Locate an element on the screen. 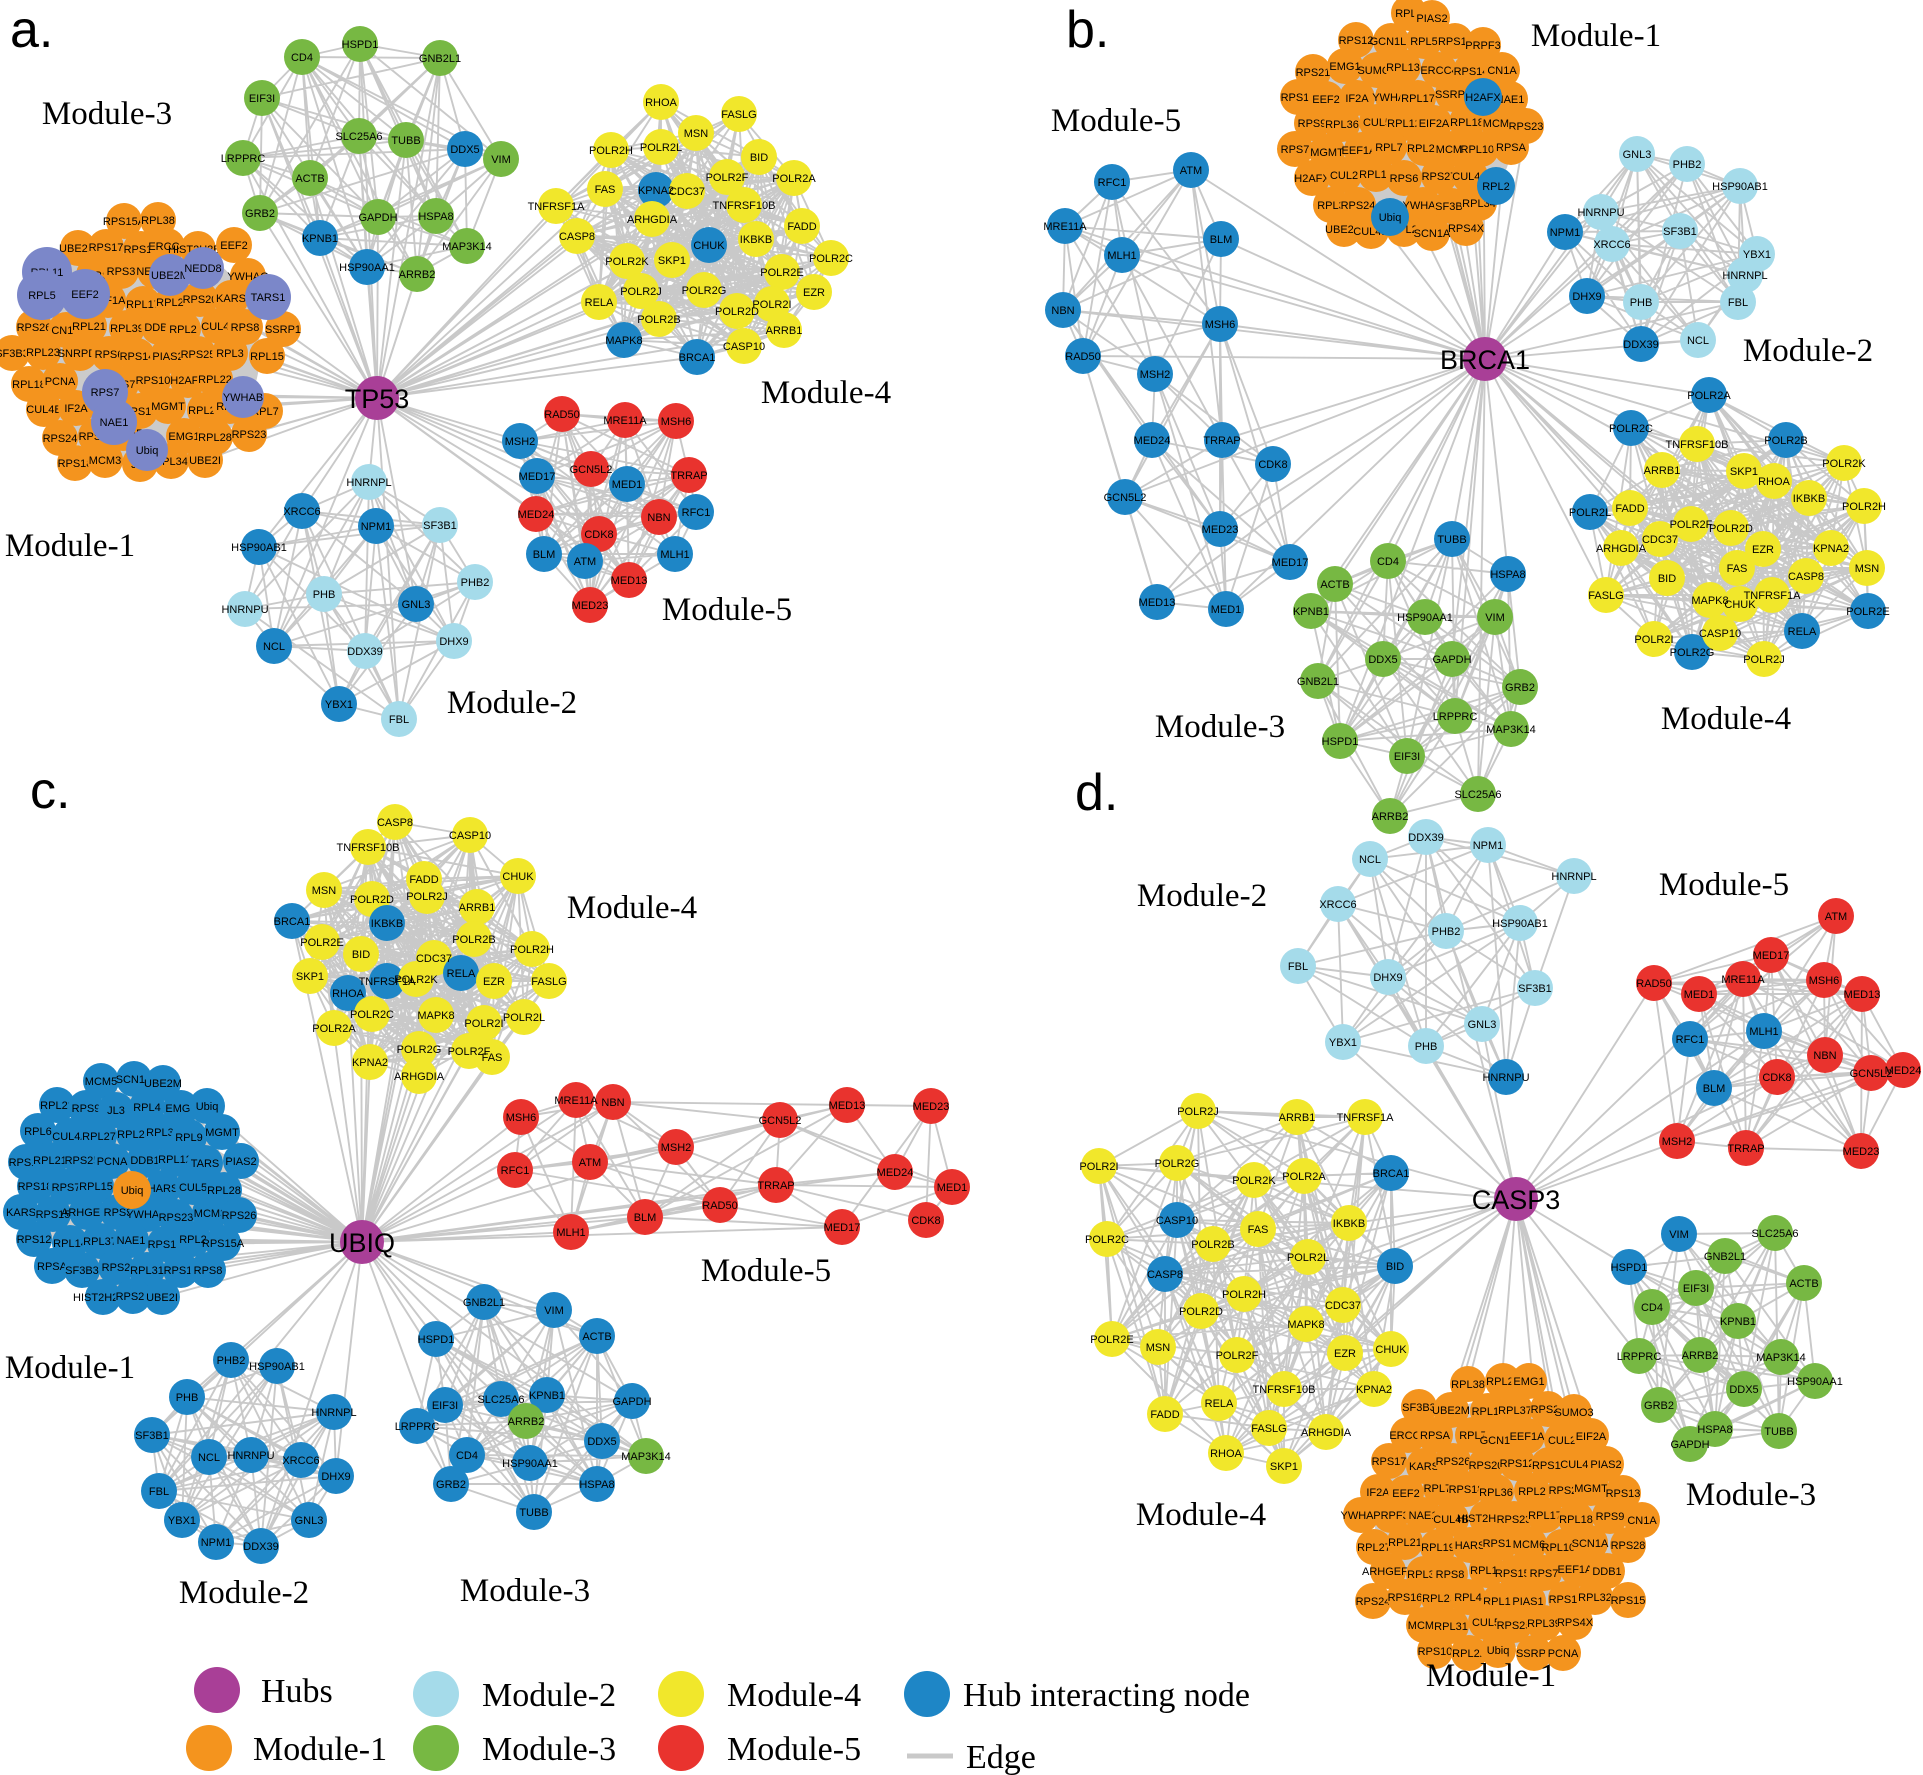 Image resolution: width=1923 pixels, height=1775 pixels. svg-text: FAS is located at coordinates (1258, 1230).